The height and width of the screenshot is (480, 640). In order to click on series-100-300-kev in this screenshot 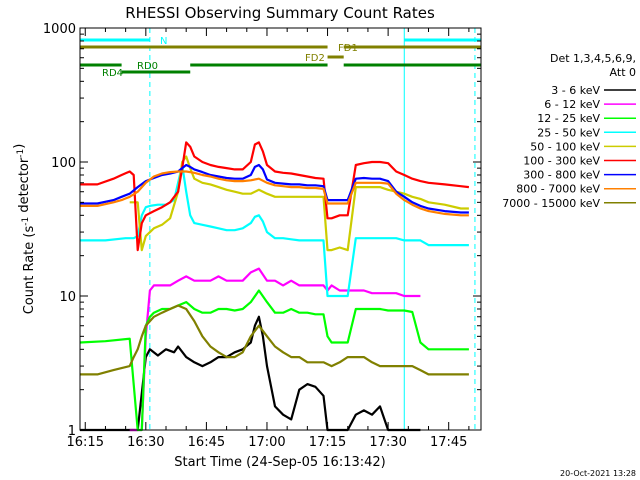, I will do `click(275, 196)`.